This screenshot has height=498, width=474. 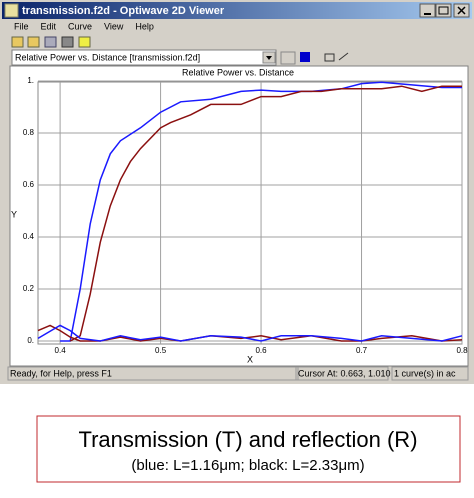 I want to click on y-tick-label: 0.4, so click(x=29, y=236).